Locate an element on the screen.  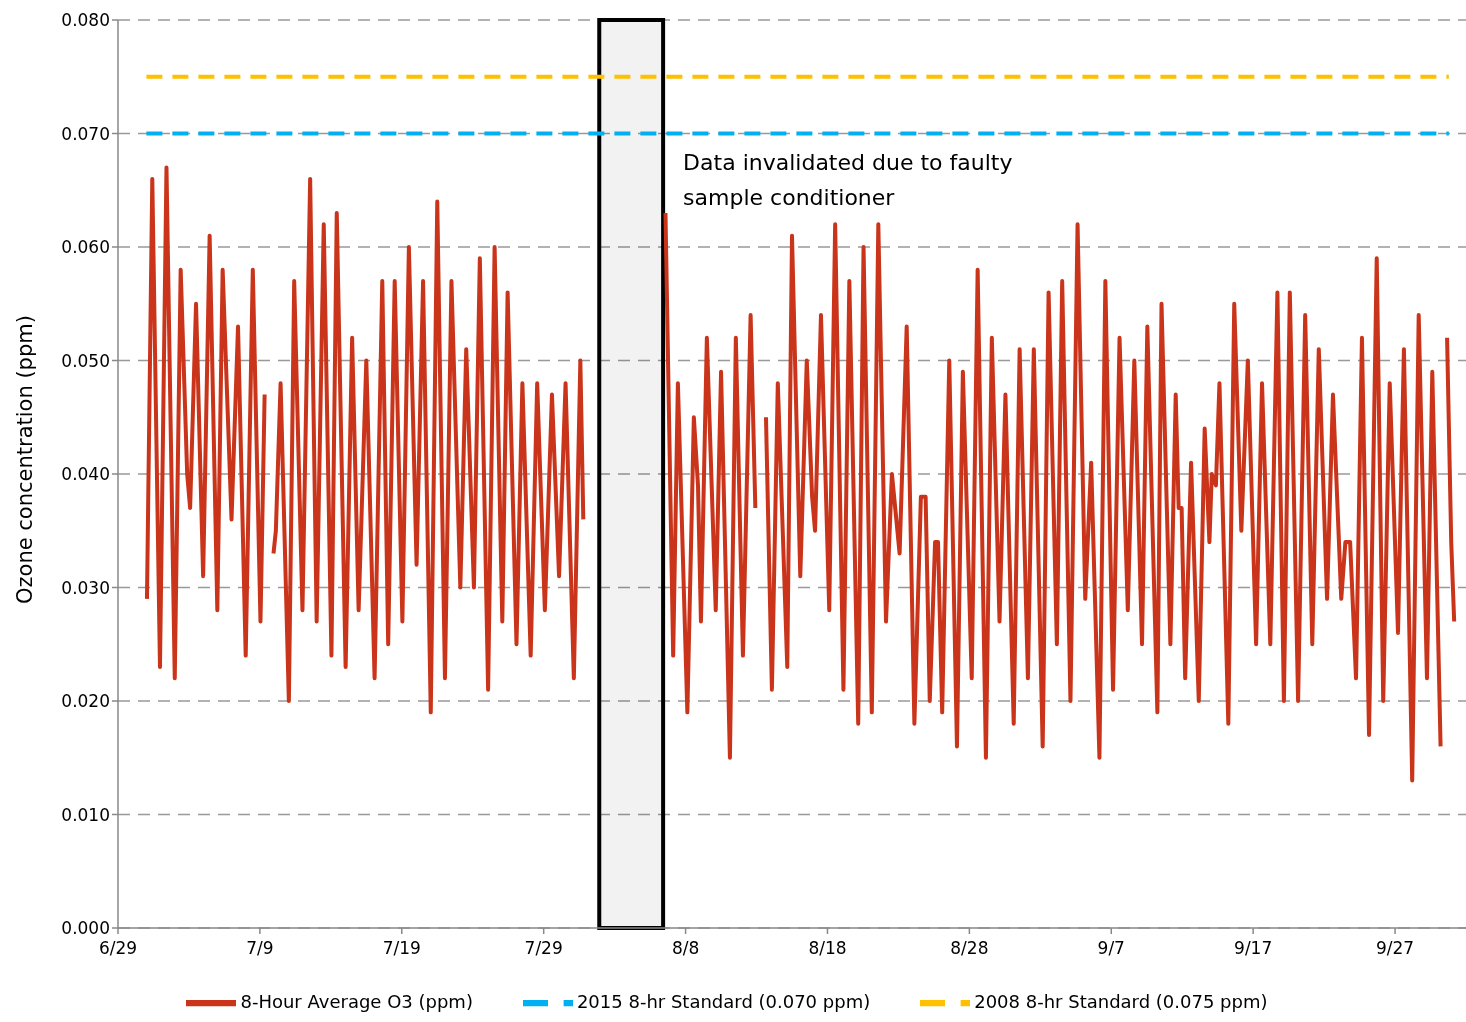
x-tick-label: 9/7 is located at coordinates (1111, 948).